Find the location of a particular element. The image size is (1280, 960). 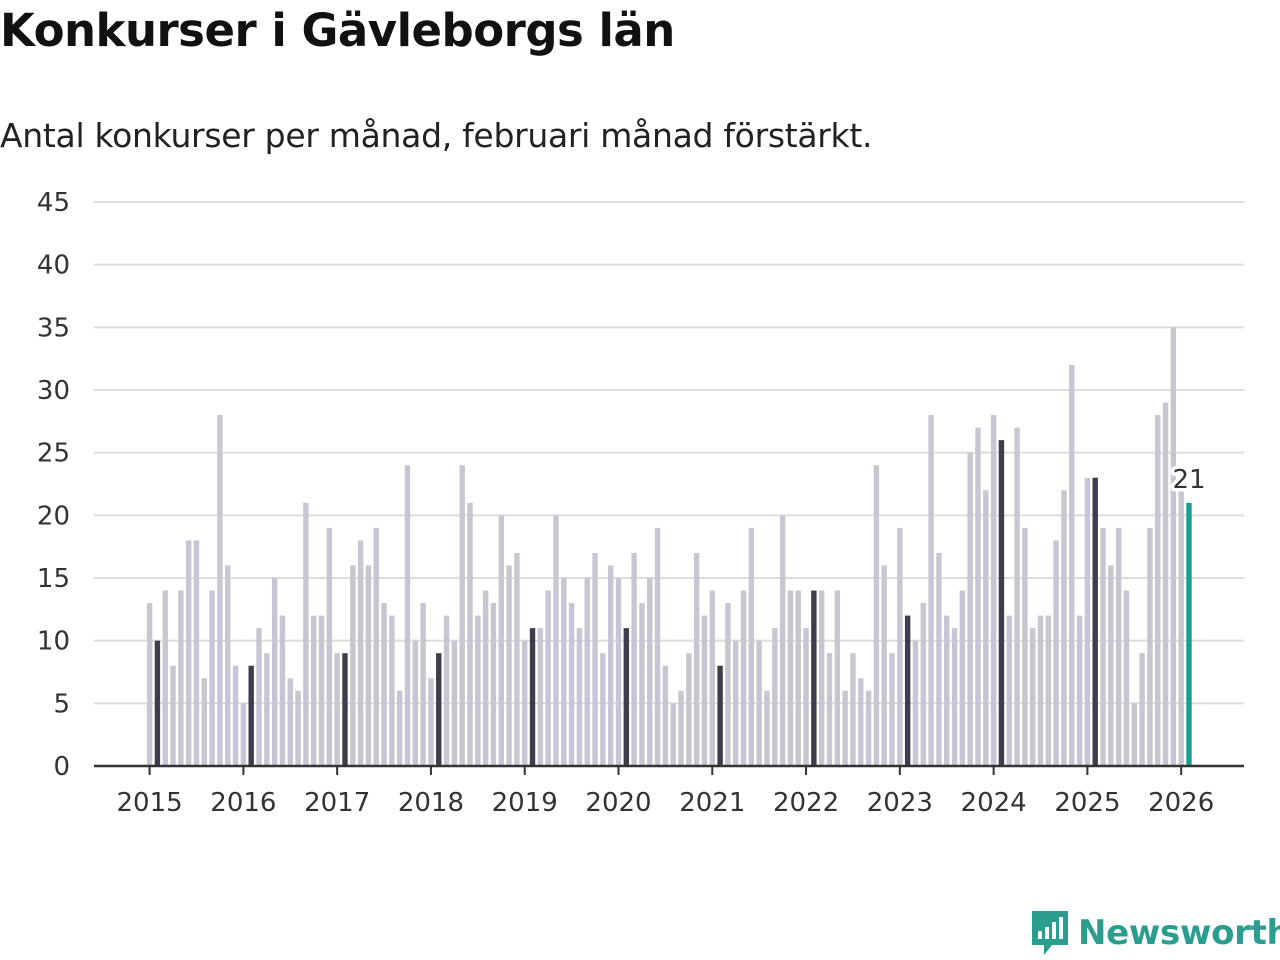

x-tick-label: 2026 is located at coordinates (1181, 803).